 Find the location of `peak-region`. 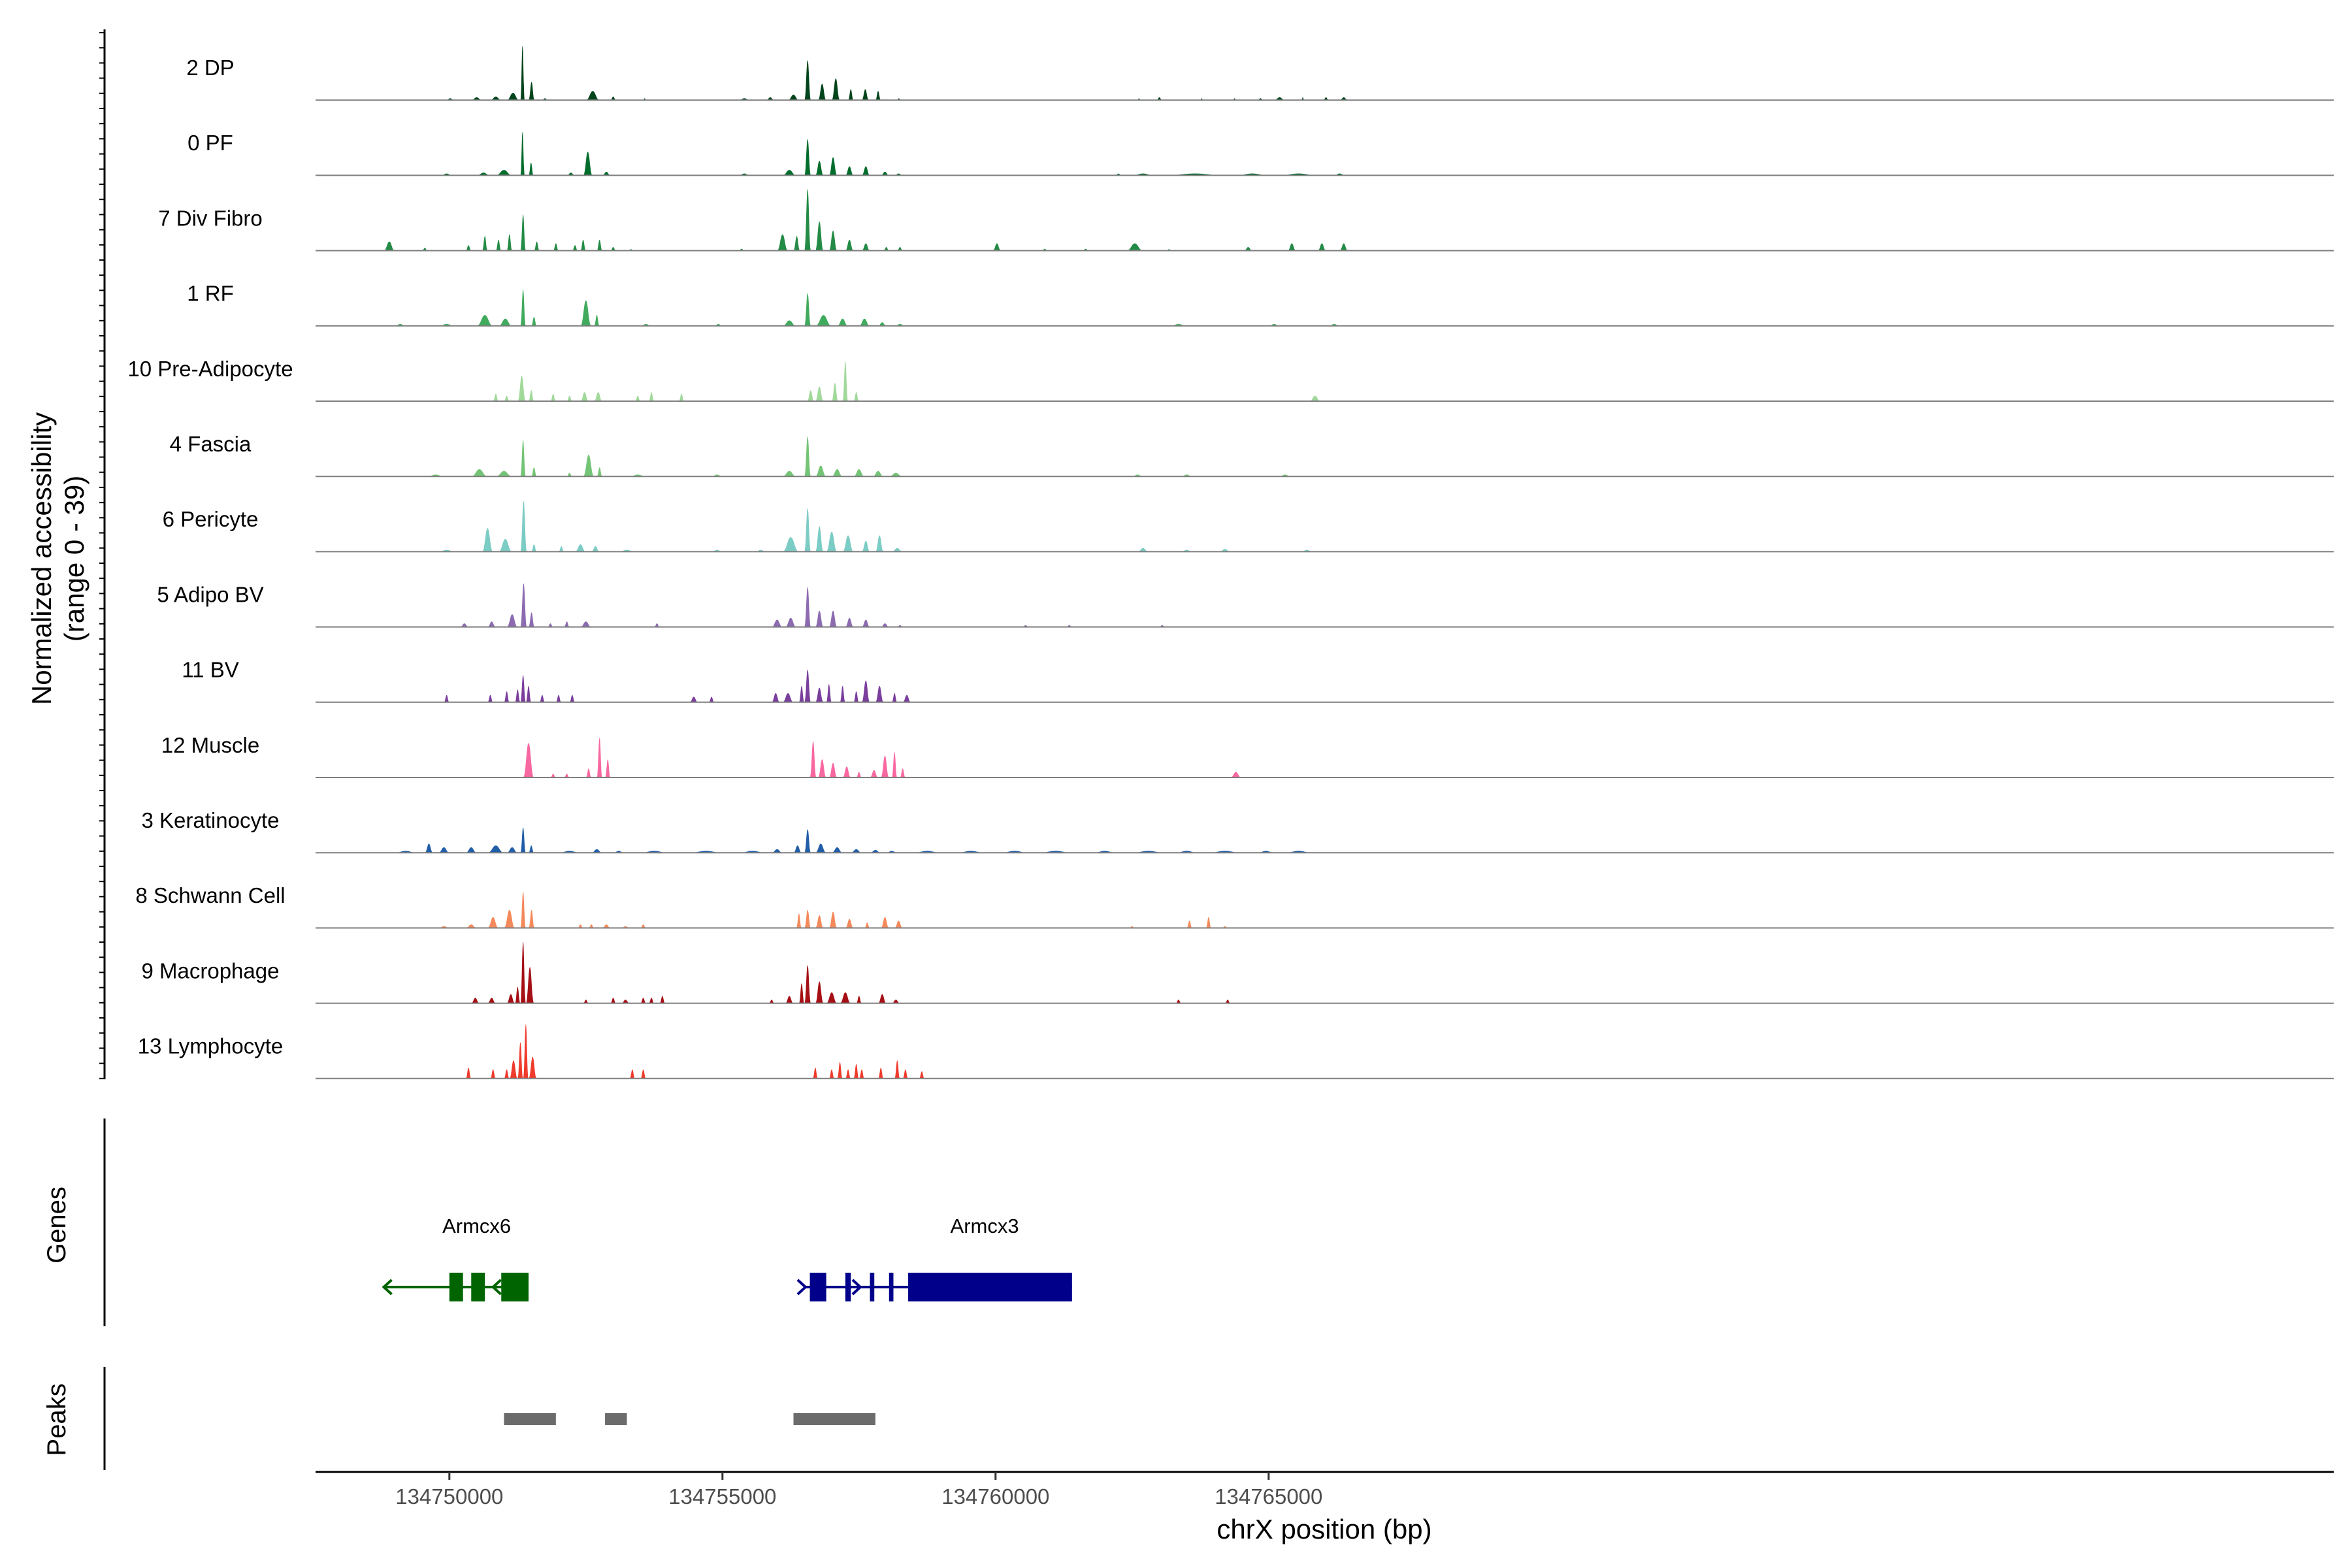

peak-region is located at coordinates (834, 1419).